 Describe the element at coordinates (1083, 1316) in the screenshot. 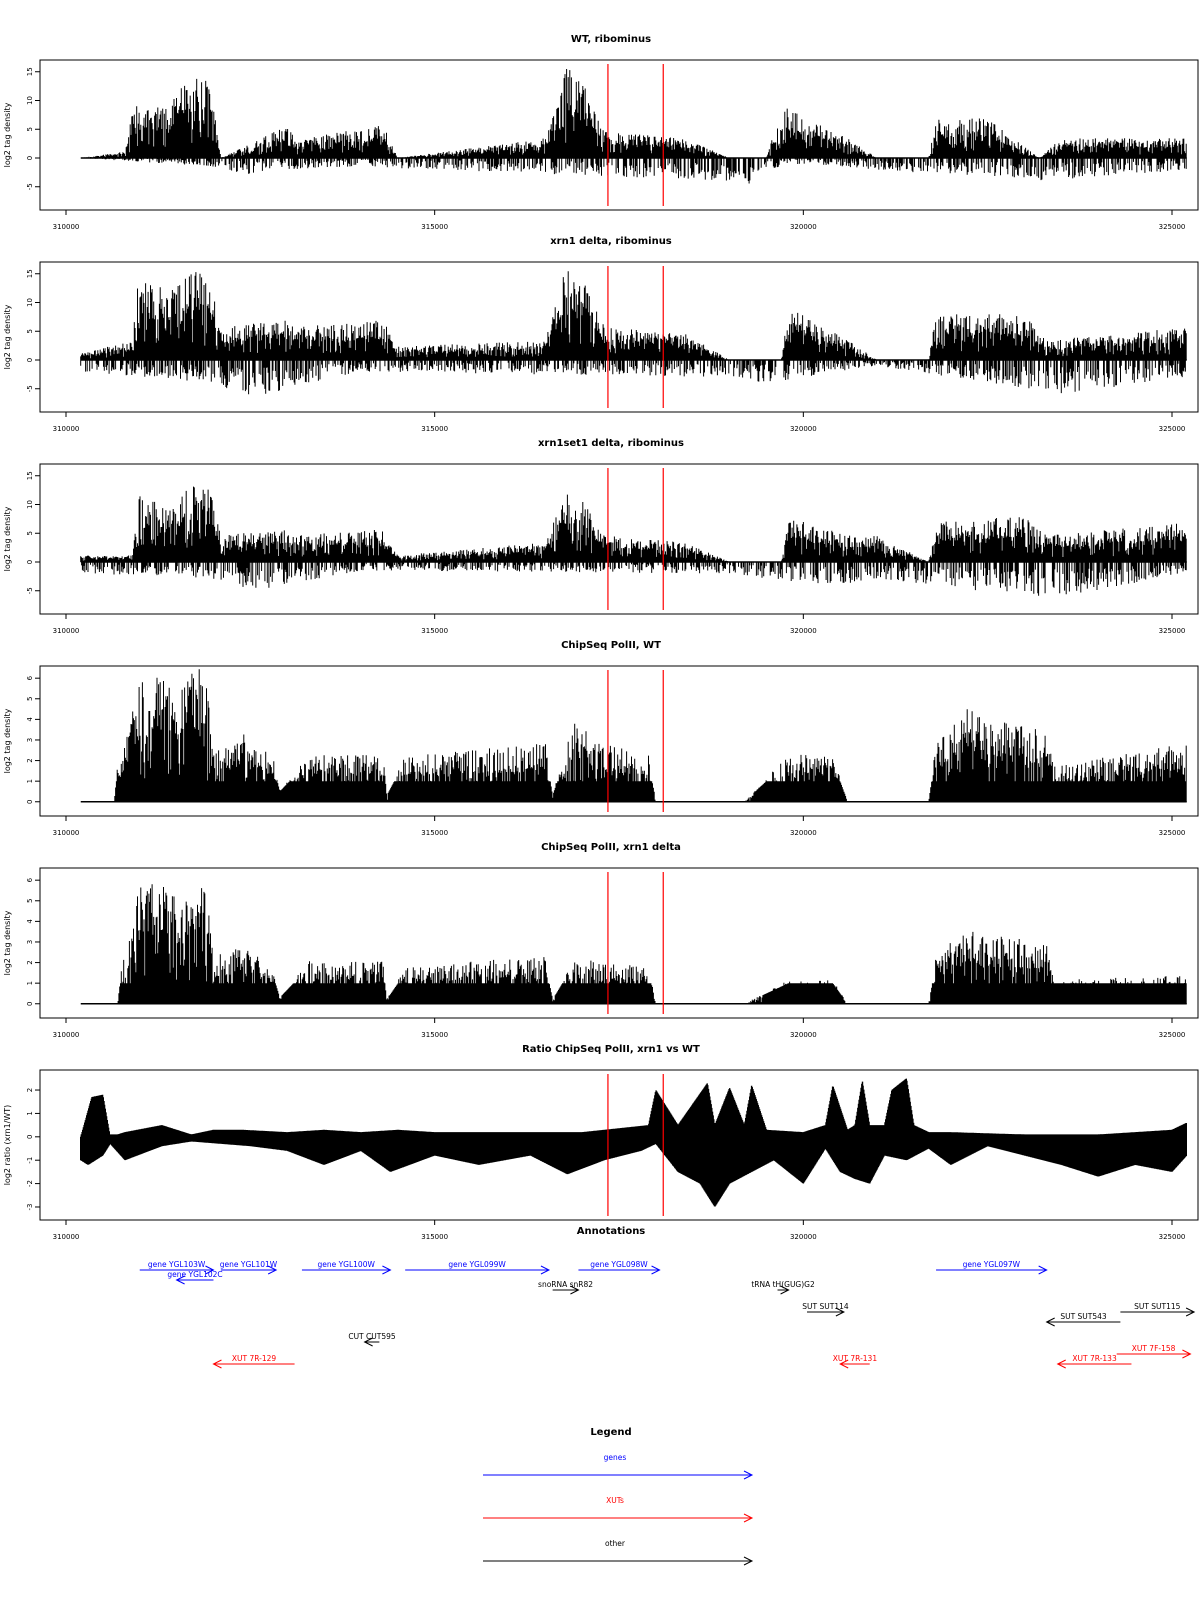

I see `feature-label: SUT SUT543` at that location.